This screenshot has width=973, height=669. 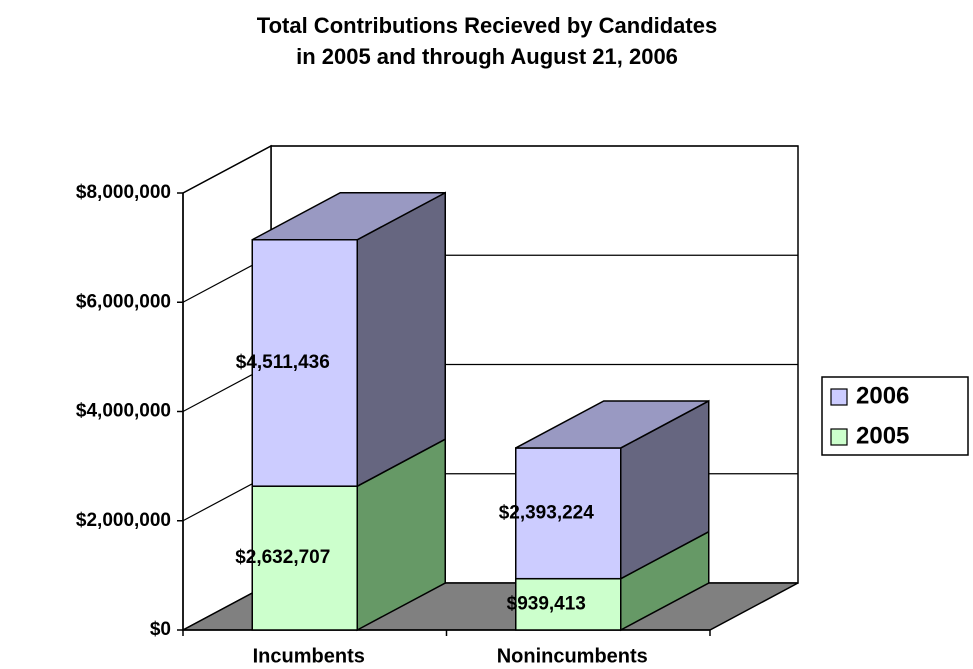 I want to click on x-tick-label: Nonincumbents, so click(x=572, y=656).